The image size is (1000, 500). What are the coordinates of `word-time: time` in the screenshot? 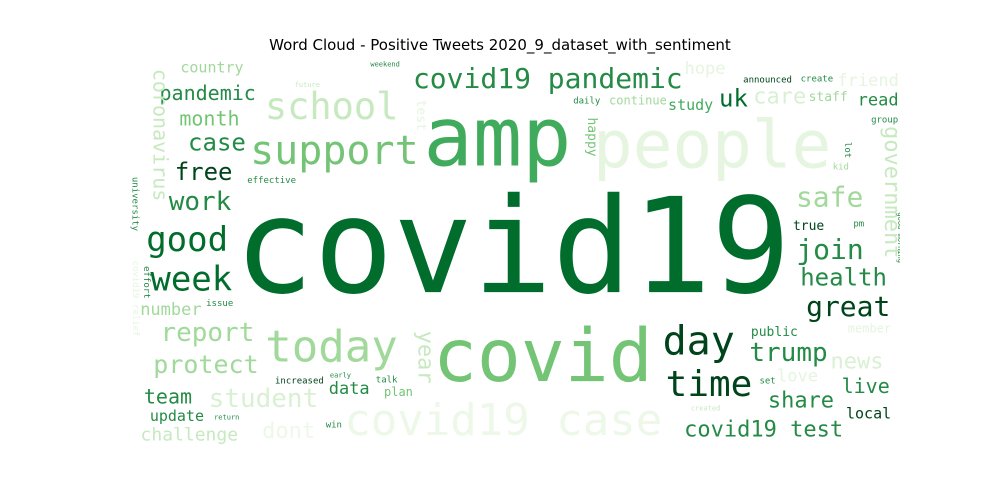 It's located at (709, 384).